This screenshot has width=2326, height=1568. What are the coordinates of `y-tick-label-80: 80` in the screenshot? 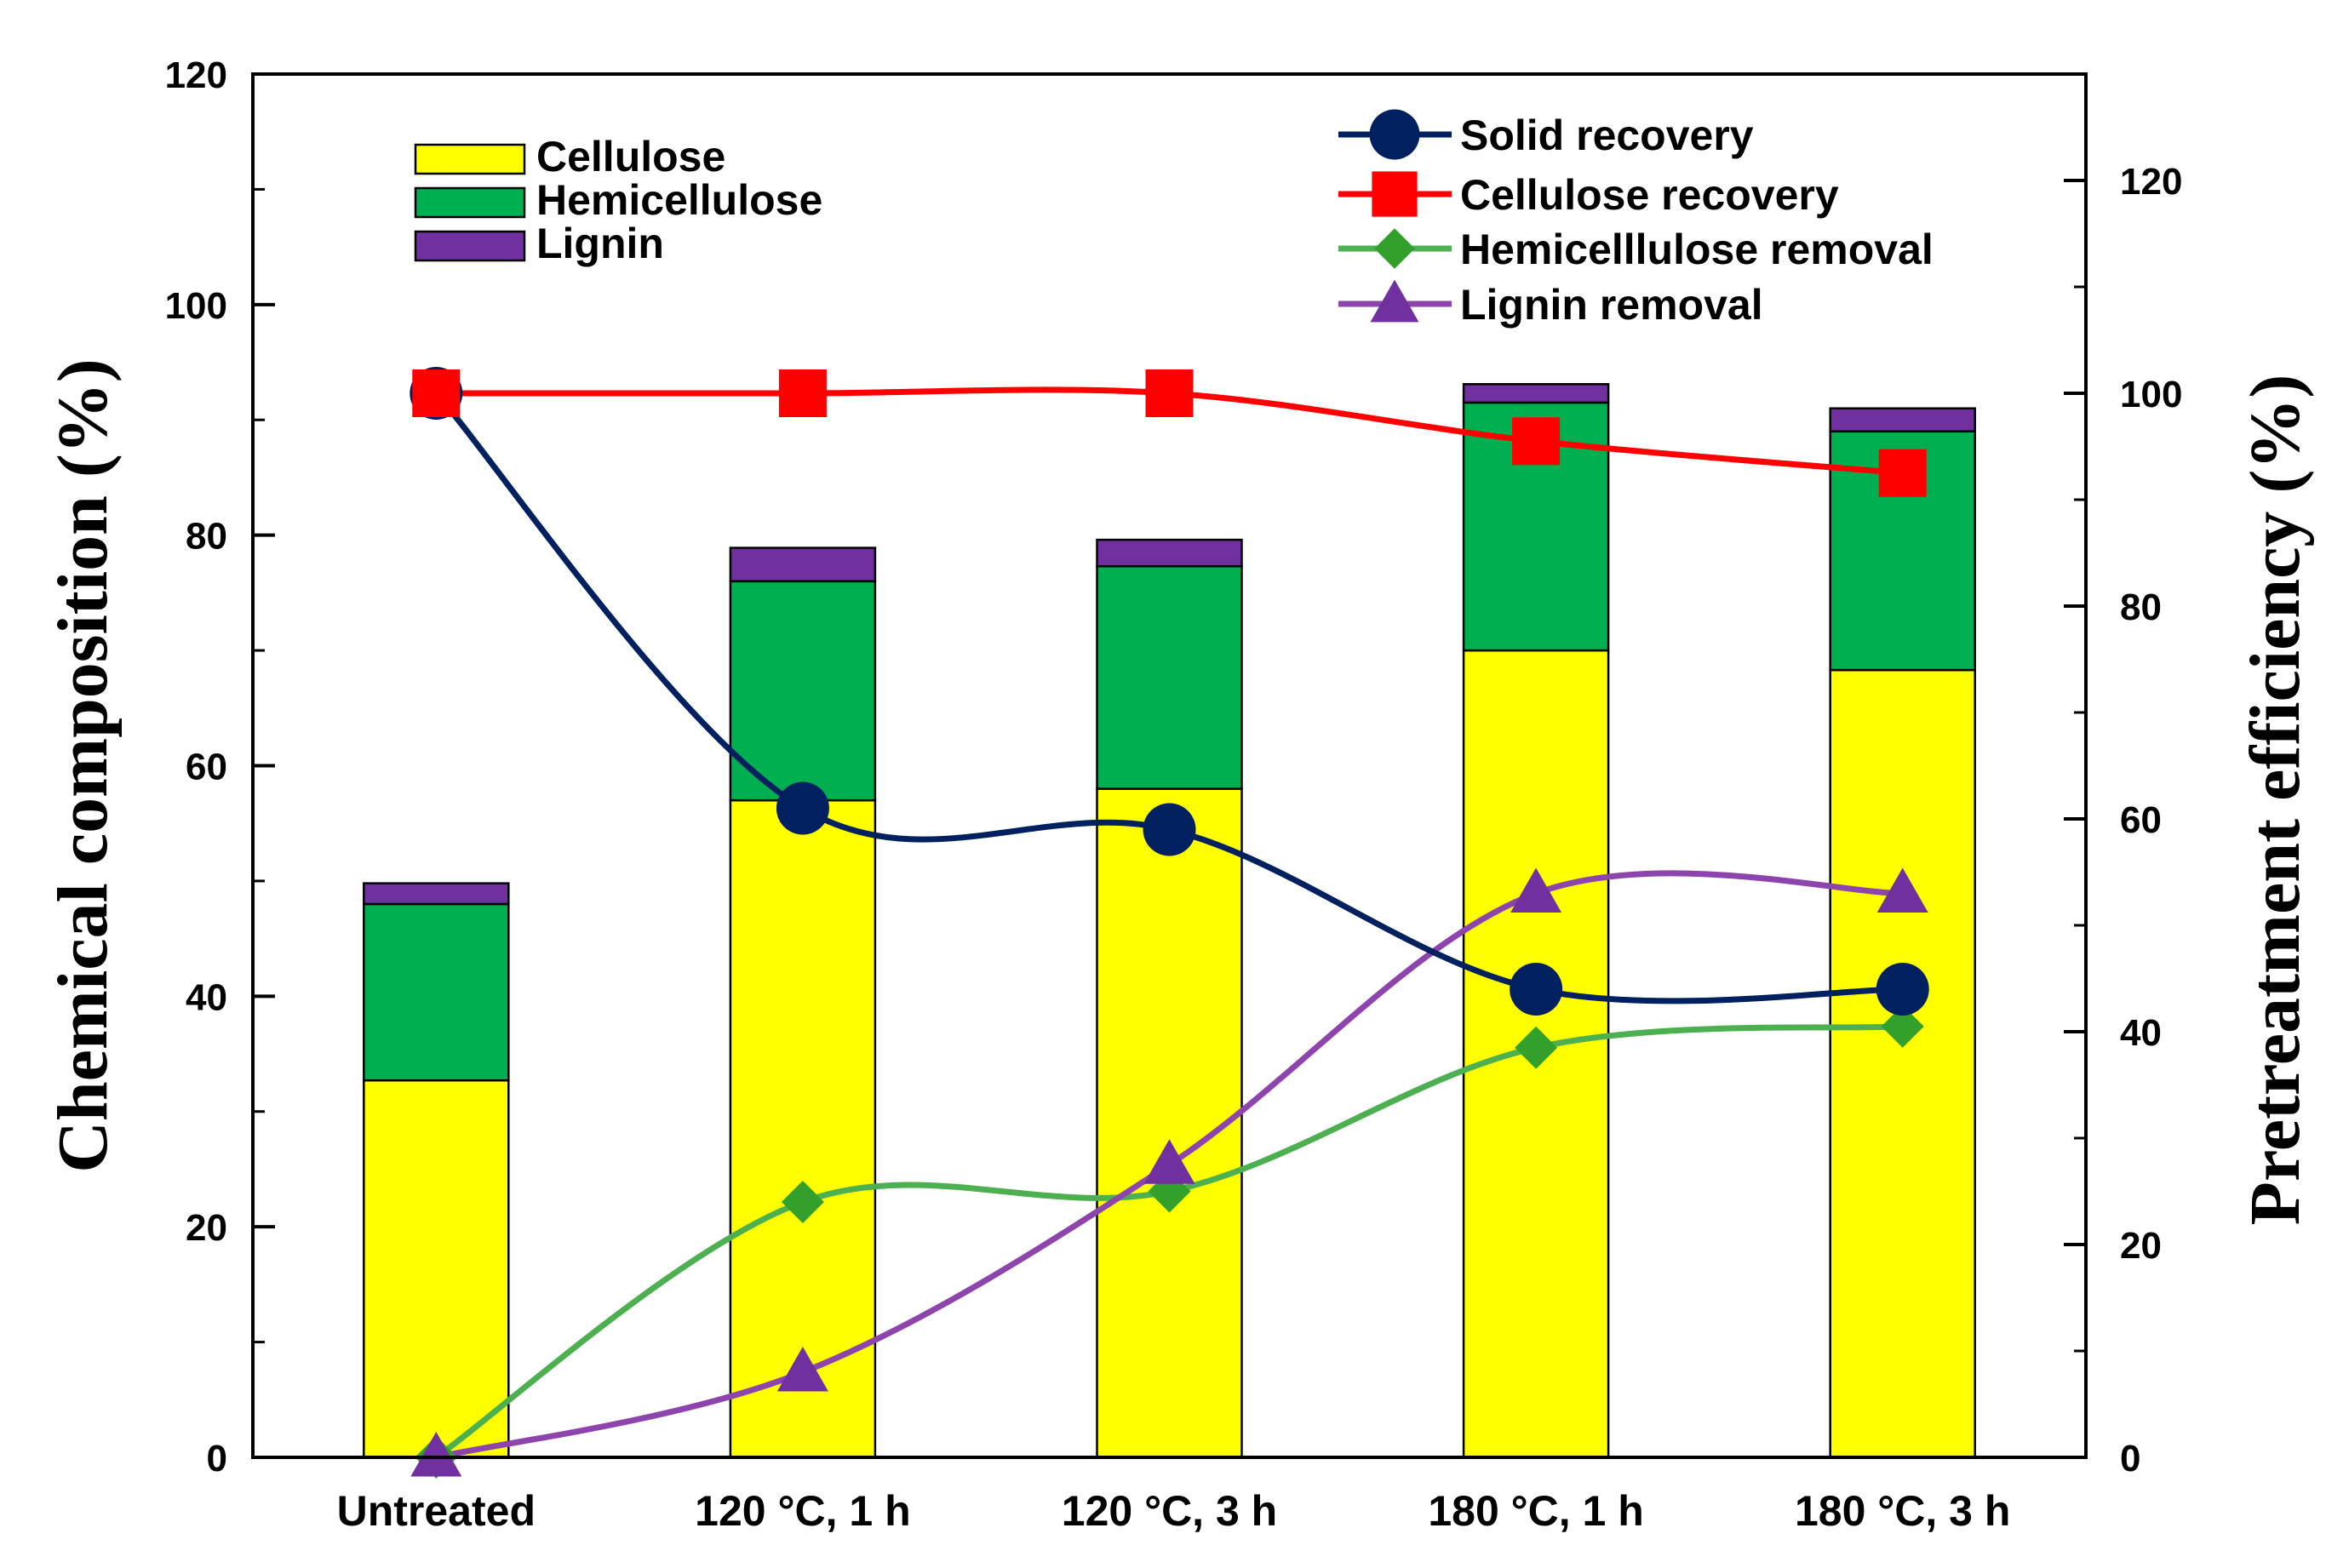 It's located at (206, 537).